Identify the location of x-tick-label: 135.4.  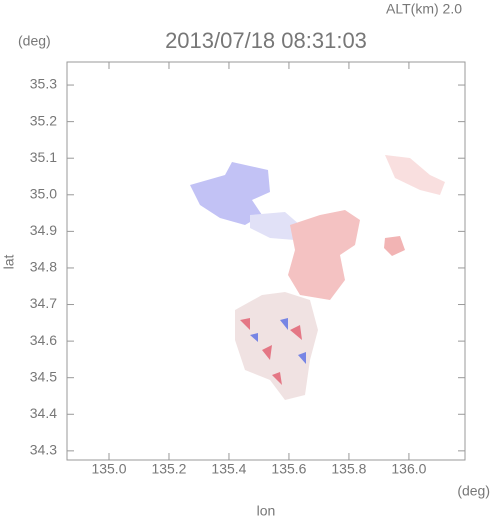
(228, 469).